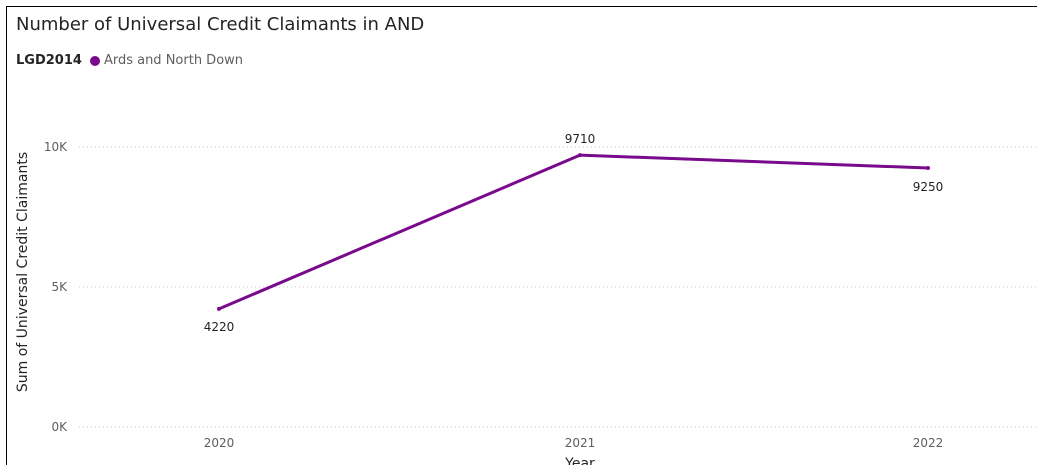  Describe the element at coordinates (928, 187) in the screenshot. I see `data-label: 9250` at that location.